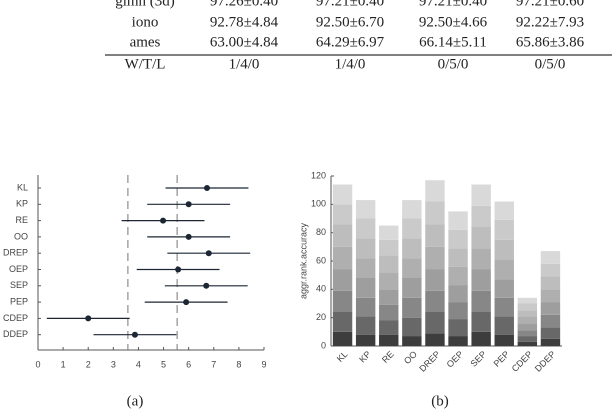 The width and height of the screenshot is (616, 412). What do you see at coordinates (22, 204) in the screenshot?
I see `y-tick-label: KP` at bounding box center [22, 204].